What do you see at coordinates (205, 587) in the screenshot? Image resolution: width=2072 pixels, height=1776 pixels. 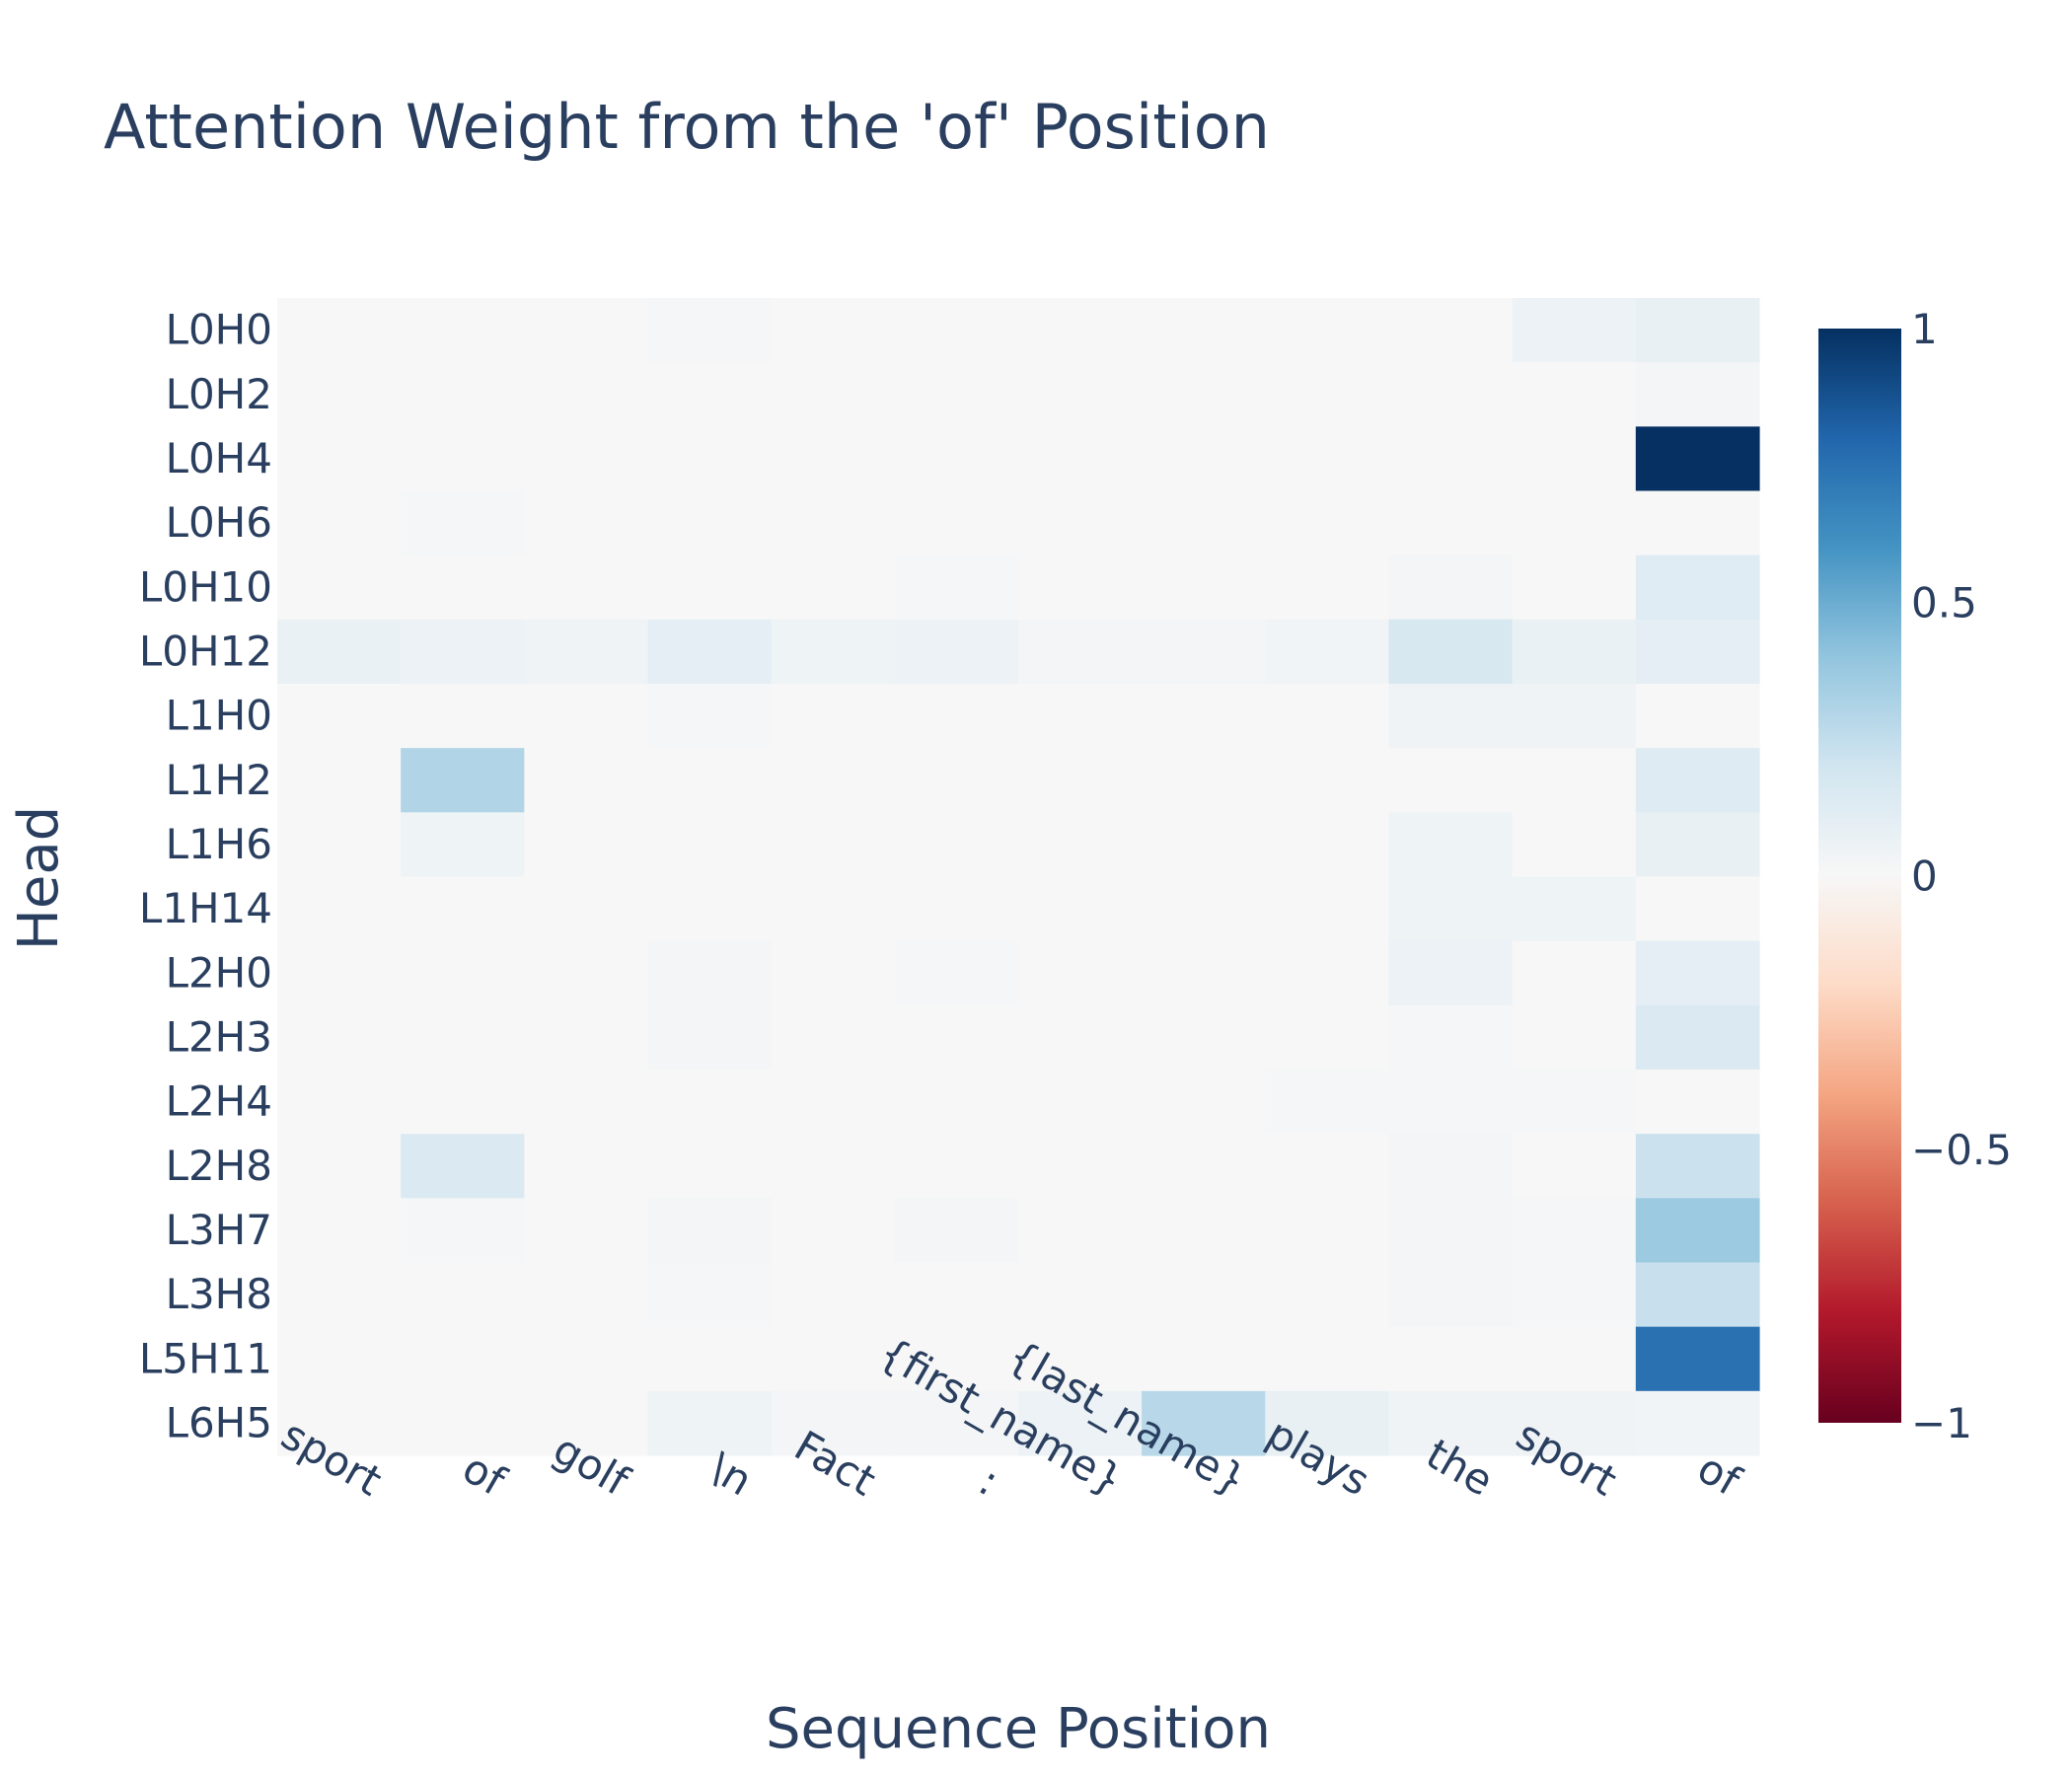 I see `y-tick-label: L0H10` at bounding box center [205, 587].